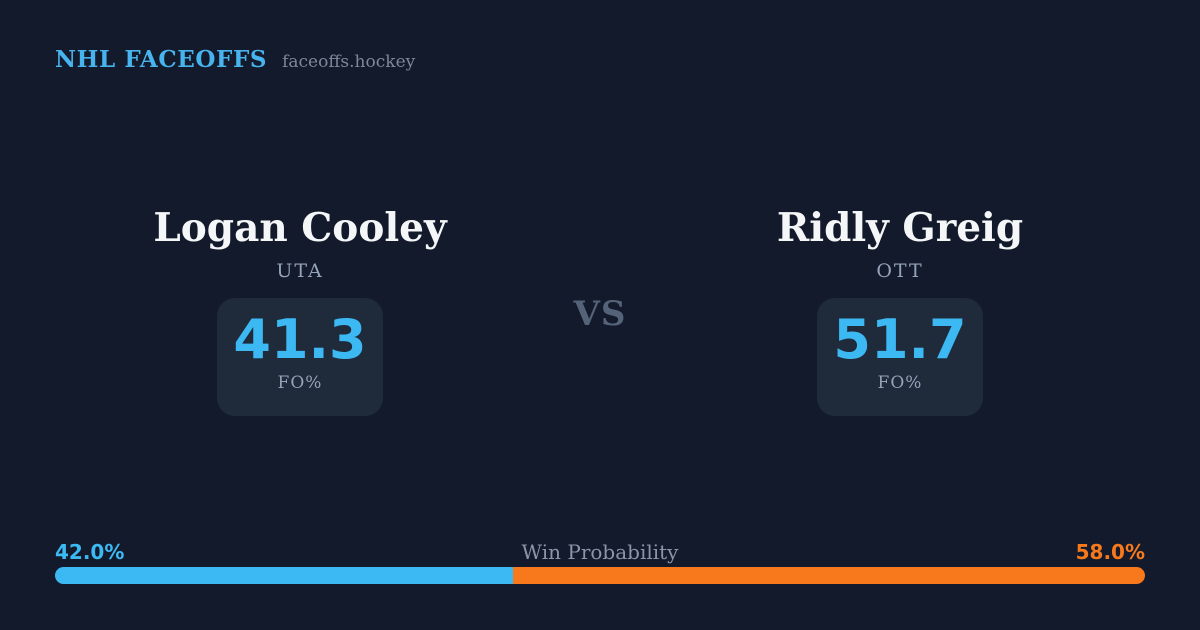 This screenshot has width=1200, height=630. I want to click on header: NHL FACEOFFS faceoffs.hockey, so click(235, 59).